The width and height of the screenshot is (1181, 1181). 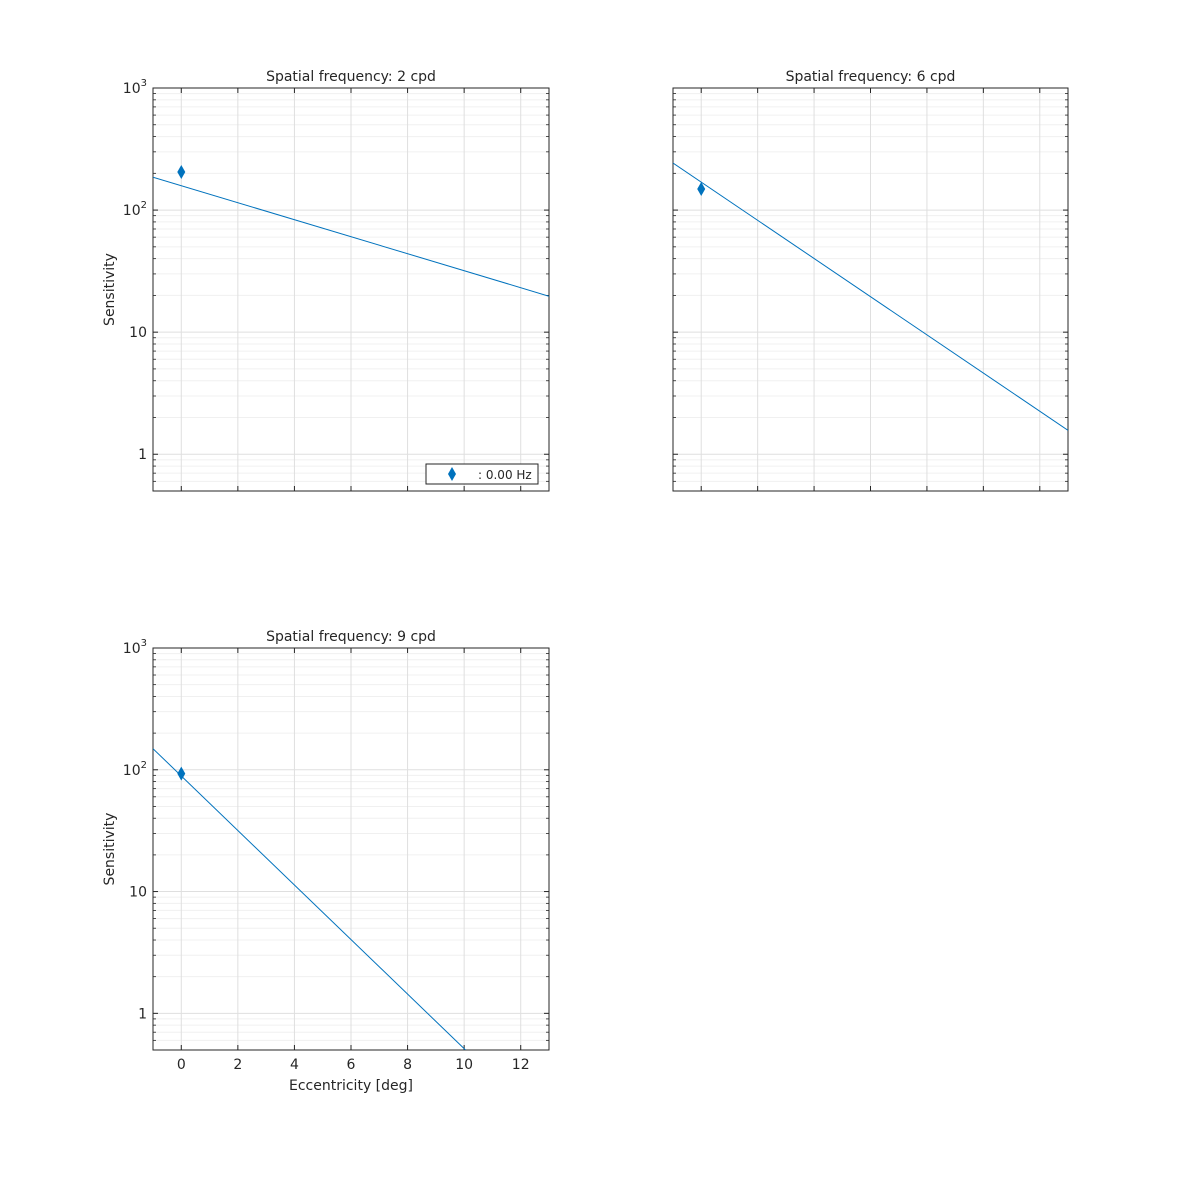 I want to click on legend: : 0.00 Hz, so click(x=482, y=474).